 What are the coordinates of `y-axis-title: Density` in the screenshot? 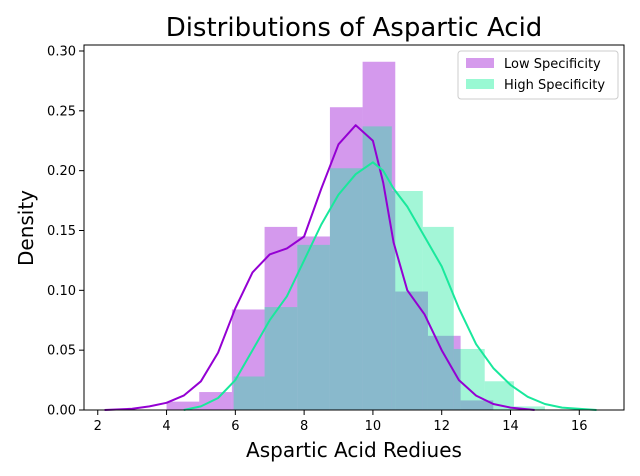 It's located at (26, 228).